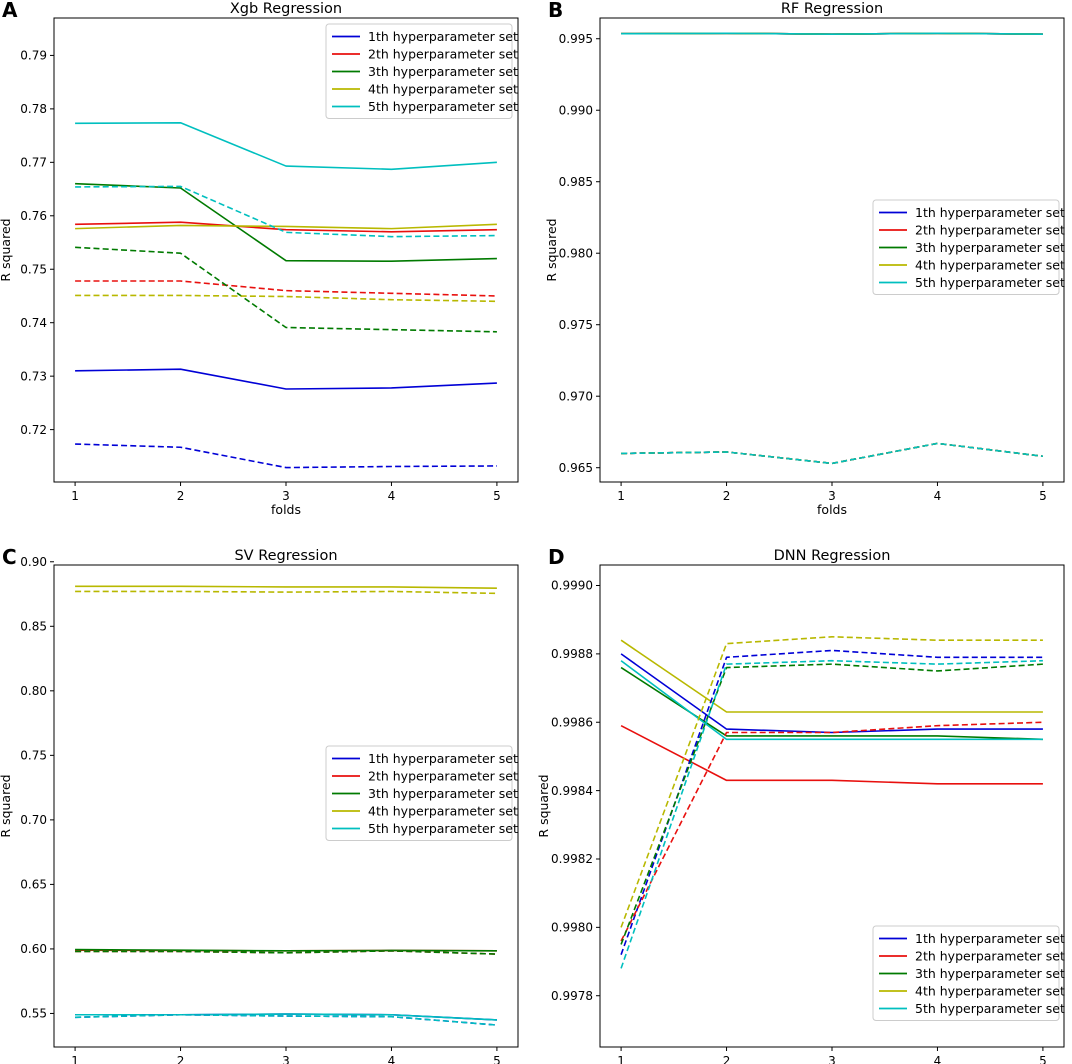 Image resolution: width=1072 pixels, height=1064 pixels. What do you see at coordinates (33, 1014) in the screenshot?
I see `y-tick-label: 0.55` at bounding box center [33, 1014].